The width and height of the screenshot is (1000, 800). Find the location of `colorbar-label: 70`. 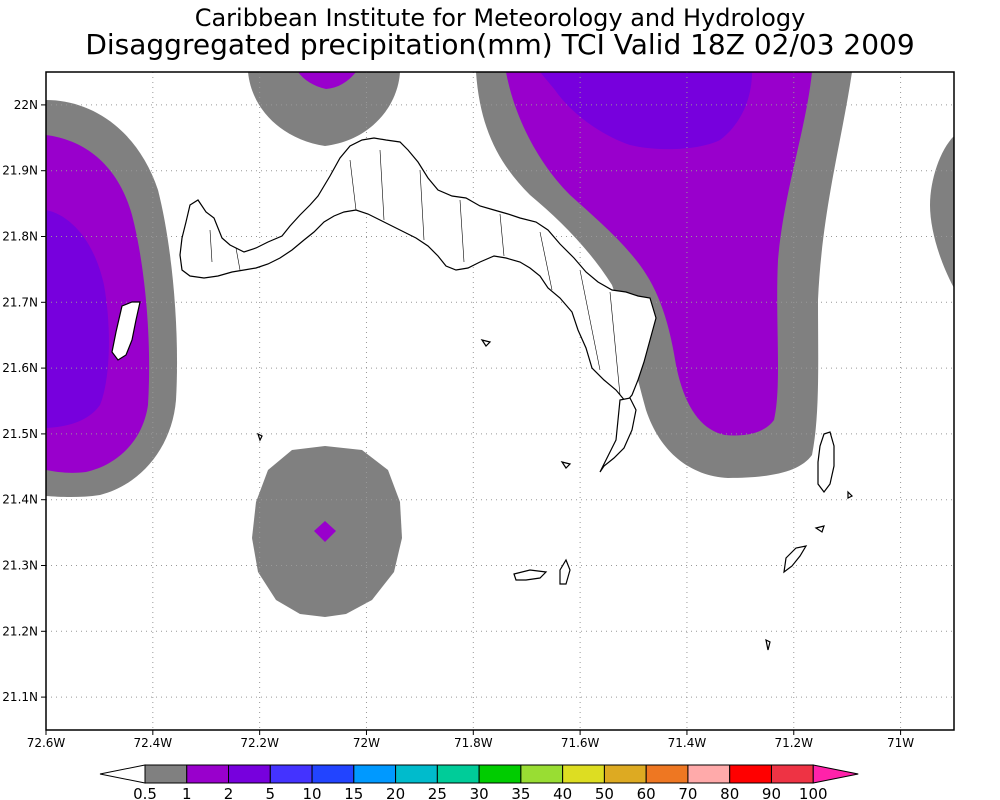

colorbar-label: 70 is located at coordinates (687, 792).